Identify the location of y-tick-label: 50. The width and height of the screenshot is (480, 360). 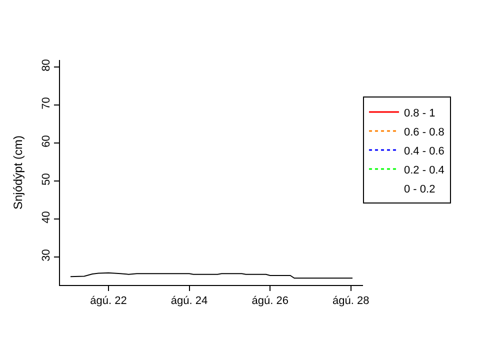
(46, 179).